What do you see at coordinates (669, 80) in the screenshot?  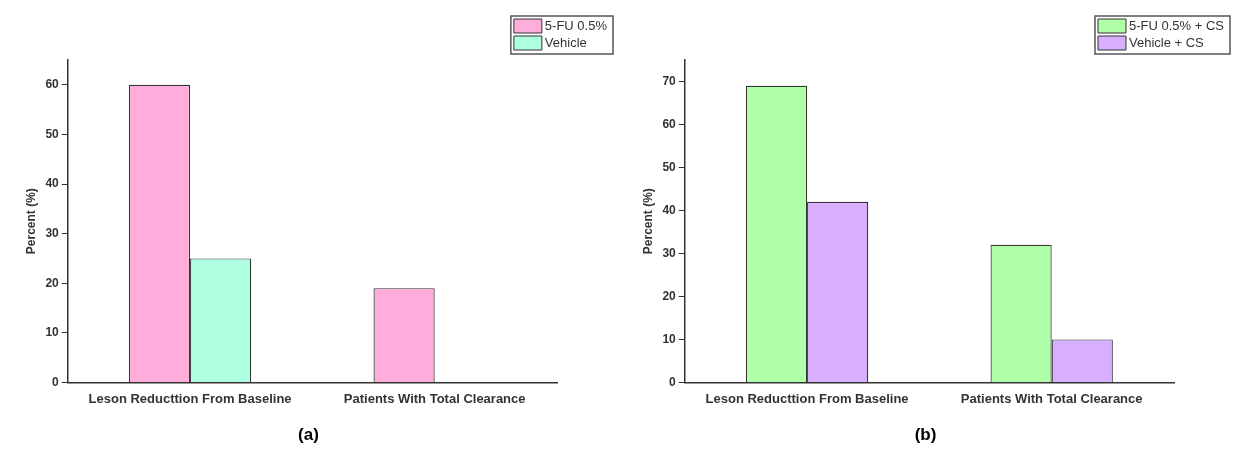 I see `y-tick-label: 70` at bounding box center [669, 80].